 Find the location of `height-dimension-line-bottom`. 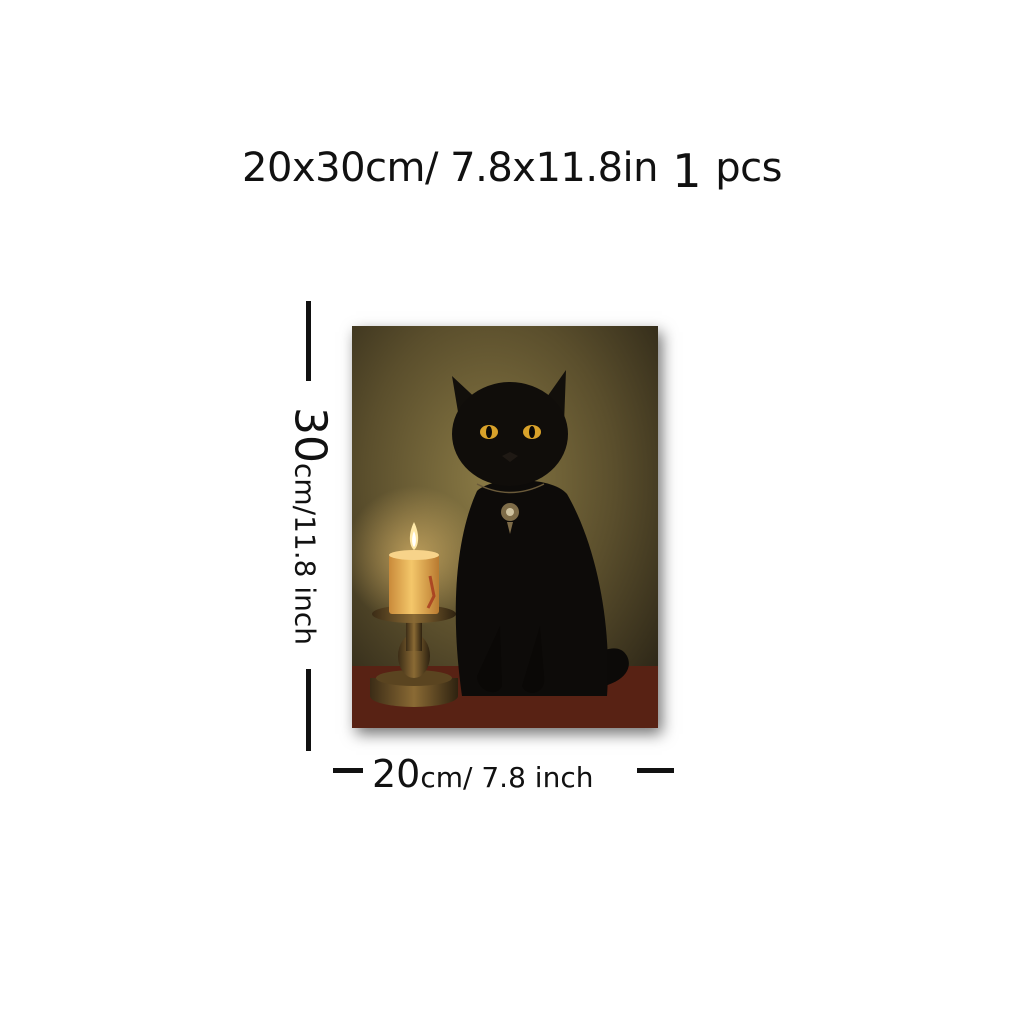

height-dimension-line-bottom is located at coordinates (308, 710).